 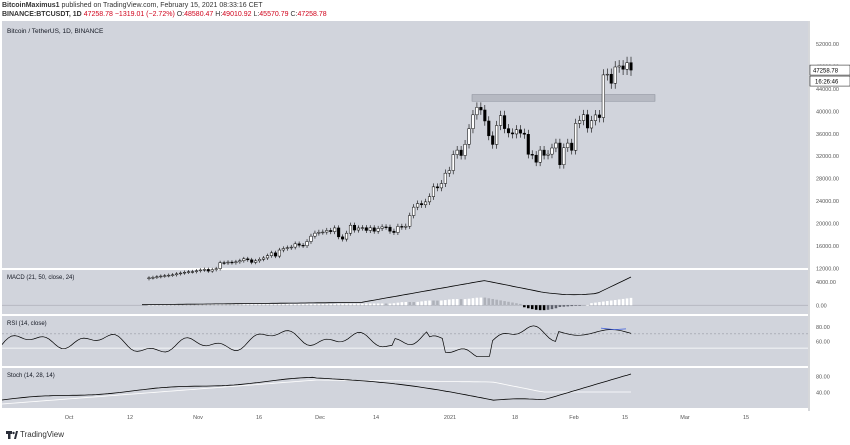 What do you see at coordinates (823, 343) in the screenshot?
I see `rsi-tick-label: 60.00` at bounding box center [823, 343].